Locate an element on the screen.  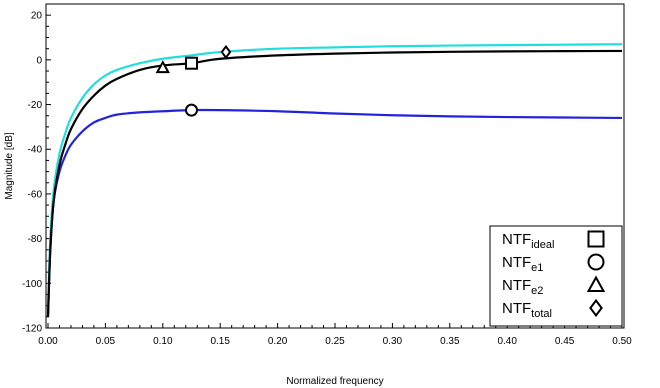
legend-square-marker is located at coordinates (596, 239).